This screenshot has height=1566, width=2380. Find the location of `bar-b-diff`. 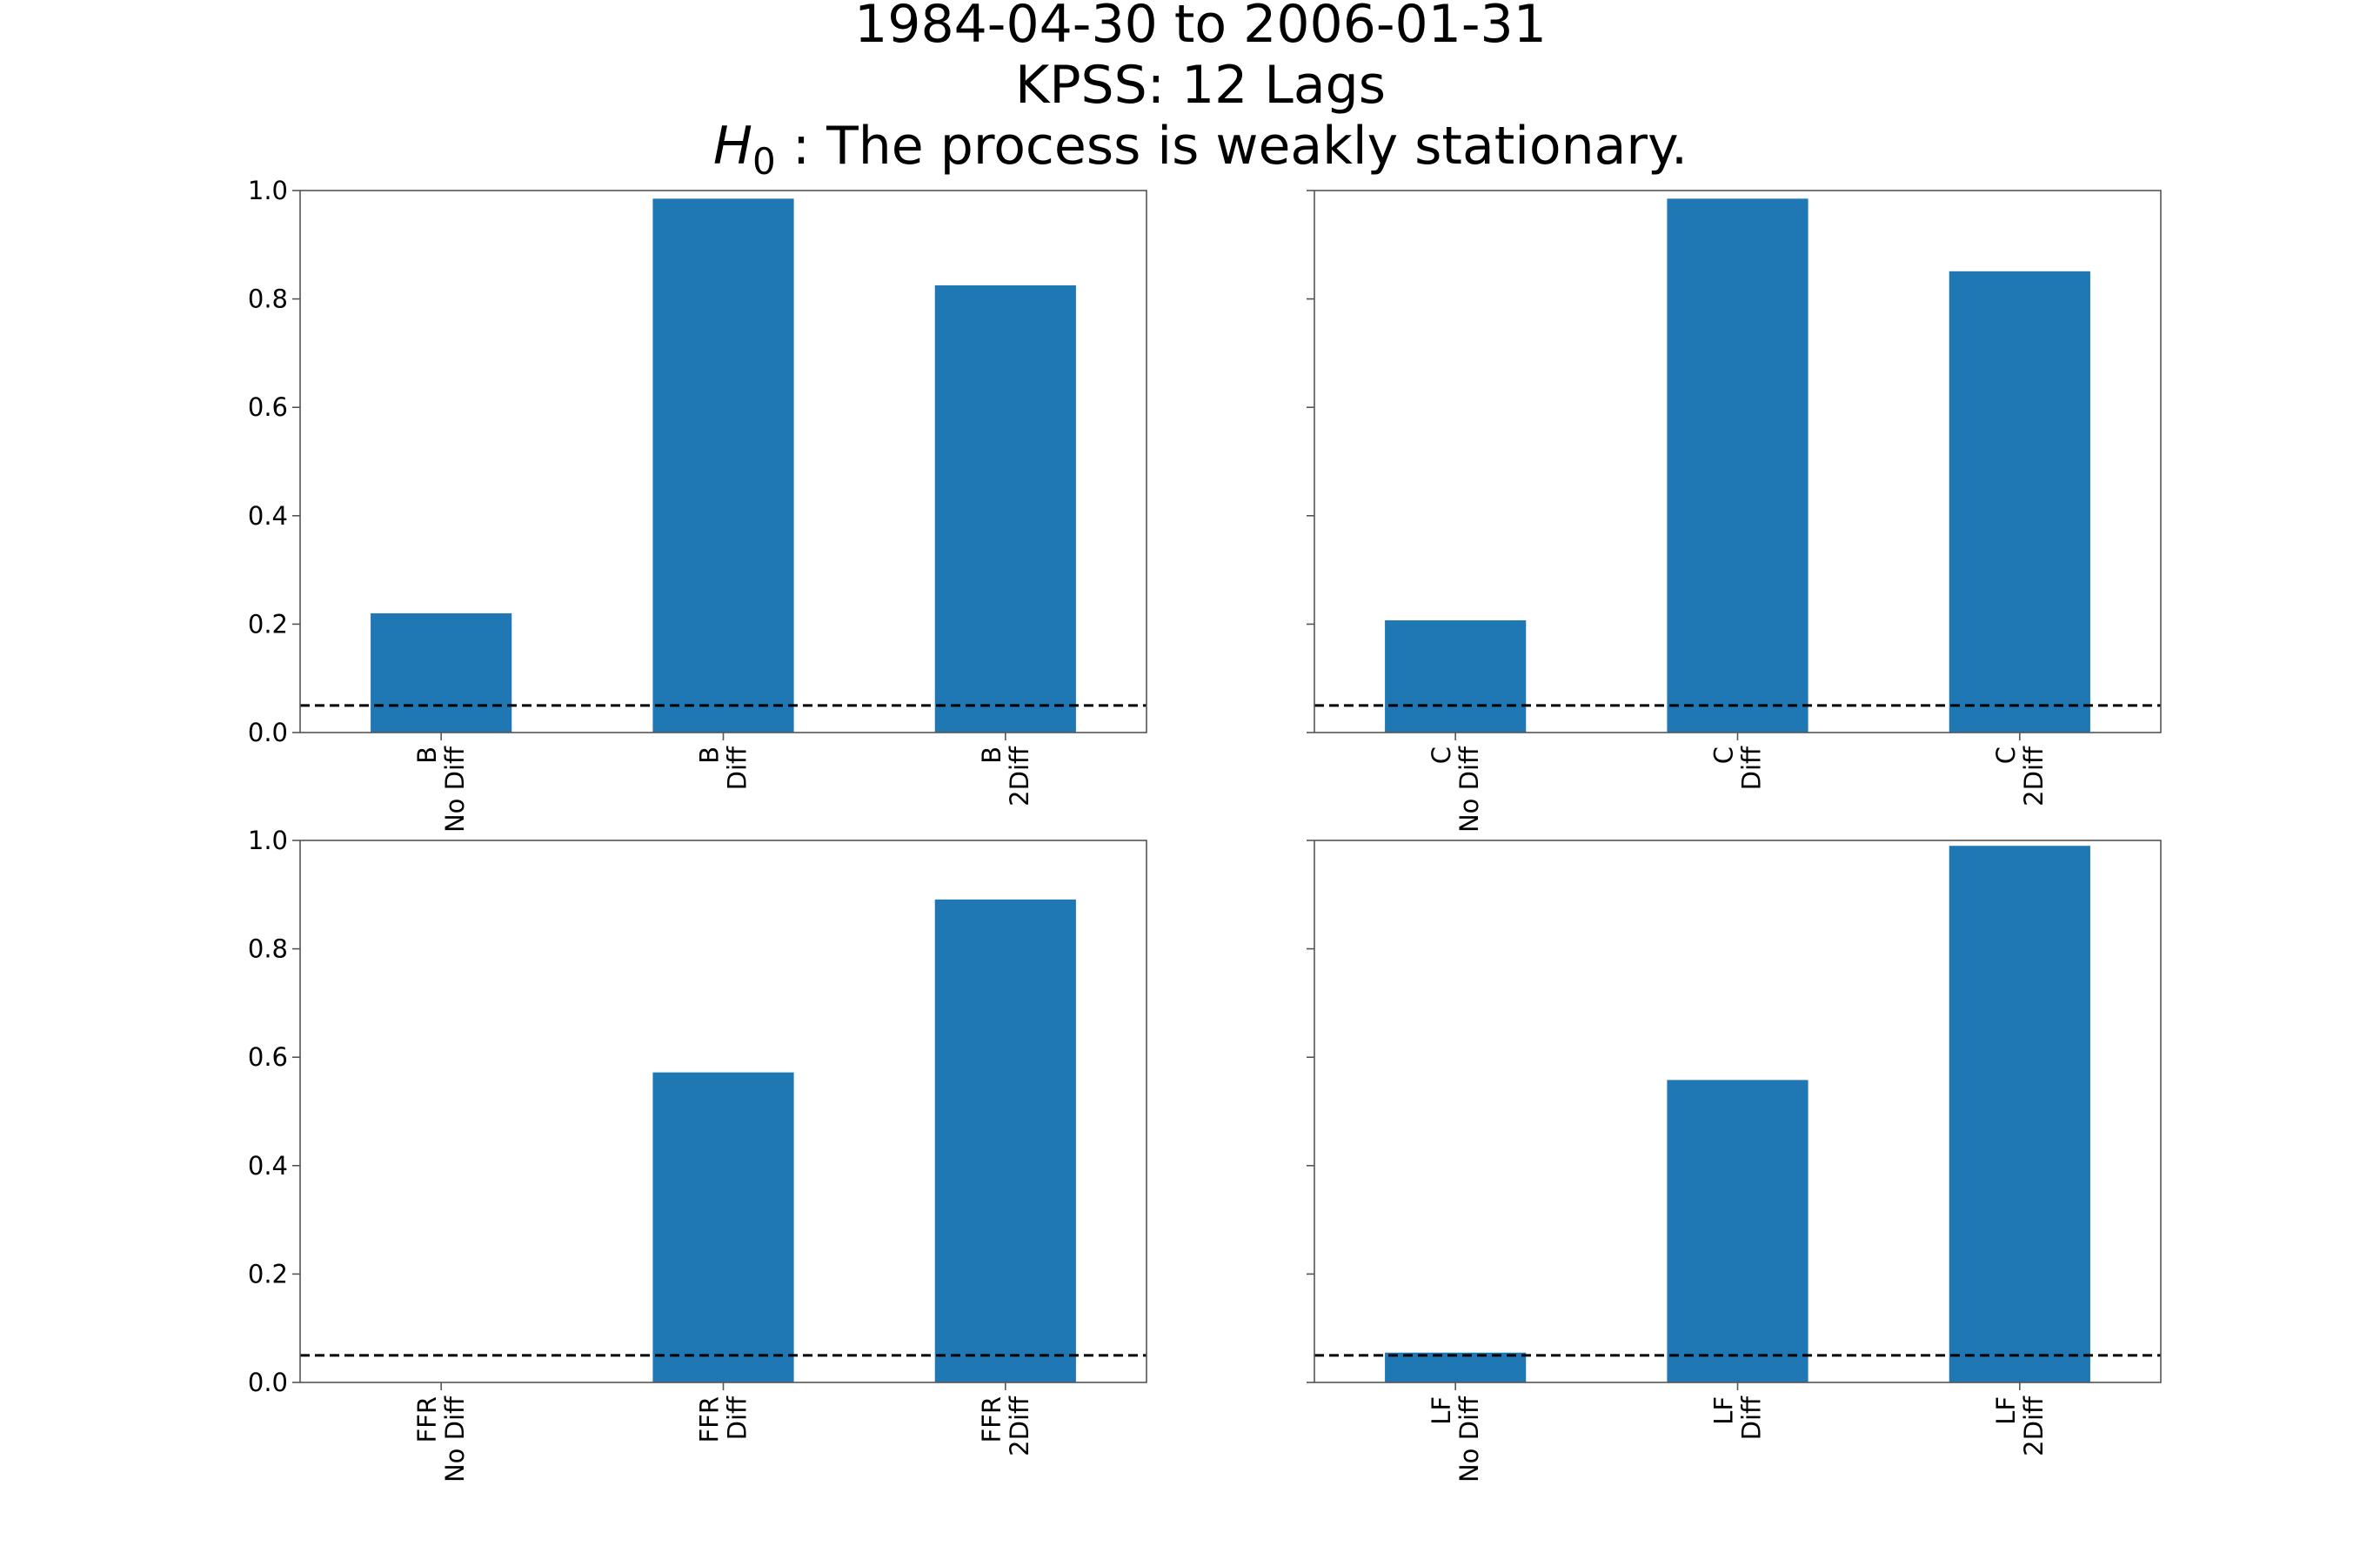

bar-b-diff is located at coordinates (723, 465).